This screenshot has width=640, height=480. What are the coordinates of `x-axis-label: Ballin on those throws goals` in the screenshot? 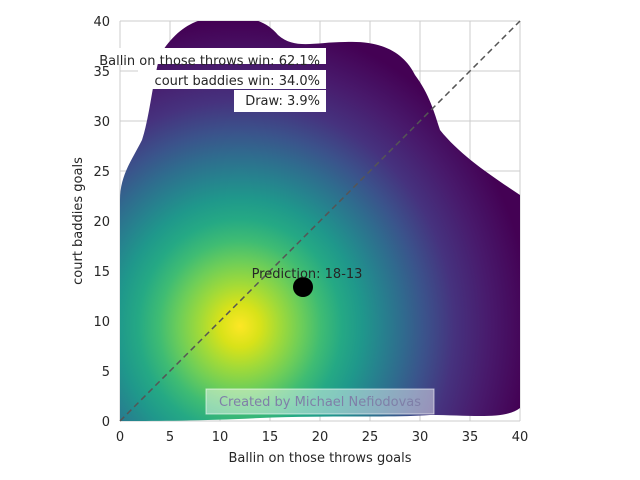 It's located at (319, 458).